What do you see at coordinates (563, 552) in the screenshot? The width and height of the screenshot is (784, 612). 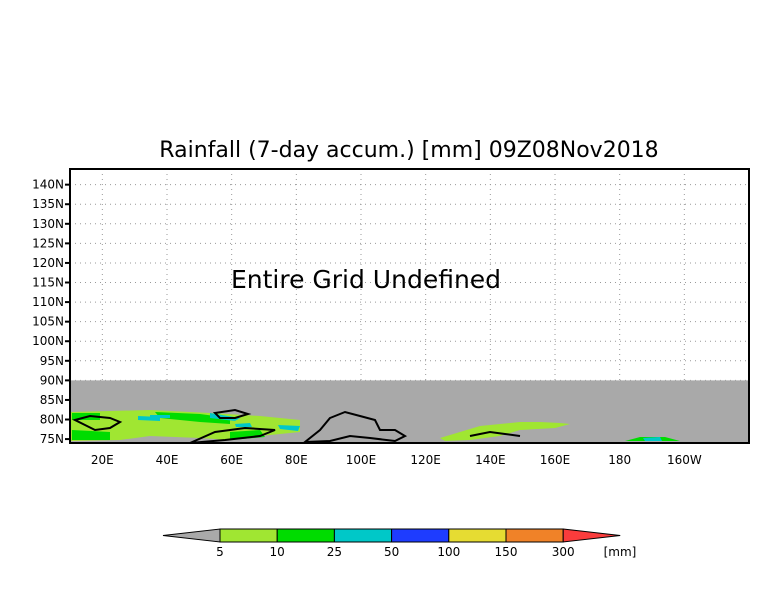 I see `colorbar-label: 300` at bounding box center [563, 552].